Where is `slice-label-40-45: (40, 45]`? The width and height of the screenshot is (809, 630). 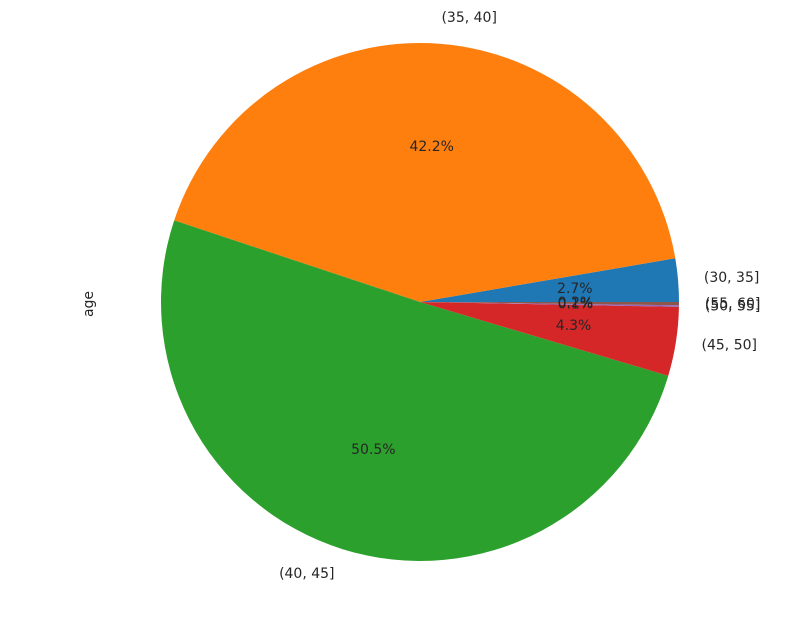 slice-label-40-45: (40, 45] is located at coordinates (306, 574).